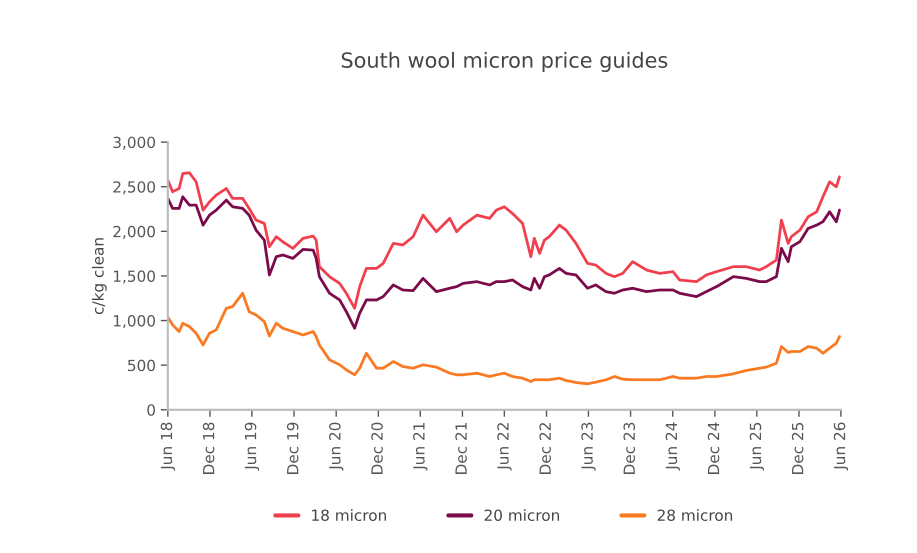 The width and height of the screenshot is (917, 553). Describe the element at coordinates (151, 410) in the screenshot. I see `y-tick-label: 0` at that location.